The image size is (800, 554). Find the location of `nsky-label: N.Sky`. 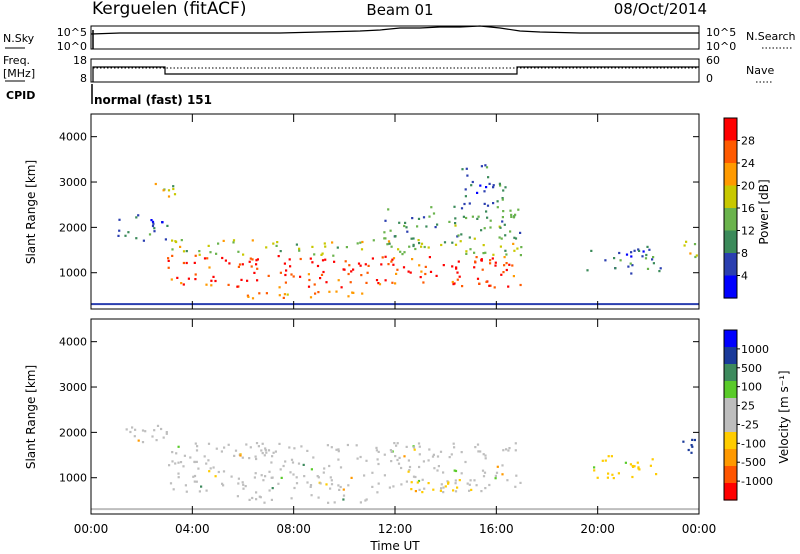

nsky-label: N.Sky is located at coordinates (19, 38).